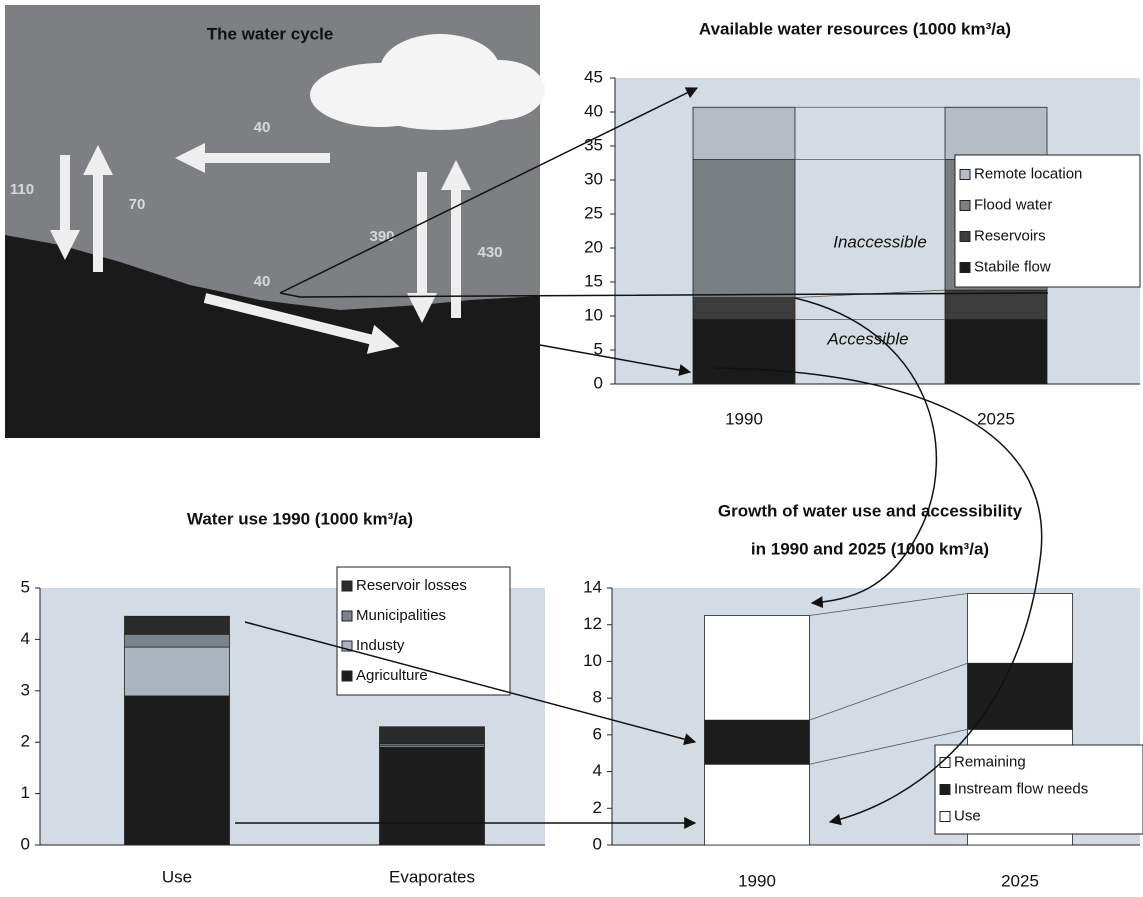 The height and width of the screenshot is (897, 1143). Describe the element at coordinates (1021, 788) in the screenshot. I see `legend-label: Instream flow needs` at that location.